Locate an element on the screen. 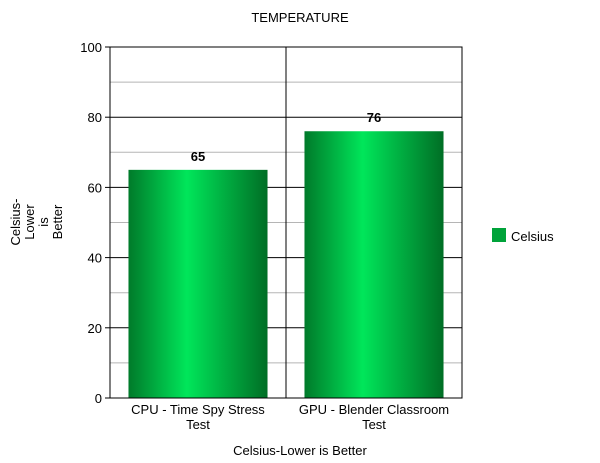 This screenshot has width=600, height=463. x-category-label-1: CPU - Time Spy Stress Test is located at coordinates (198, 417).